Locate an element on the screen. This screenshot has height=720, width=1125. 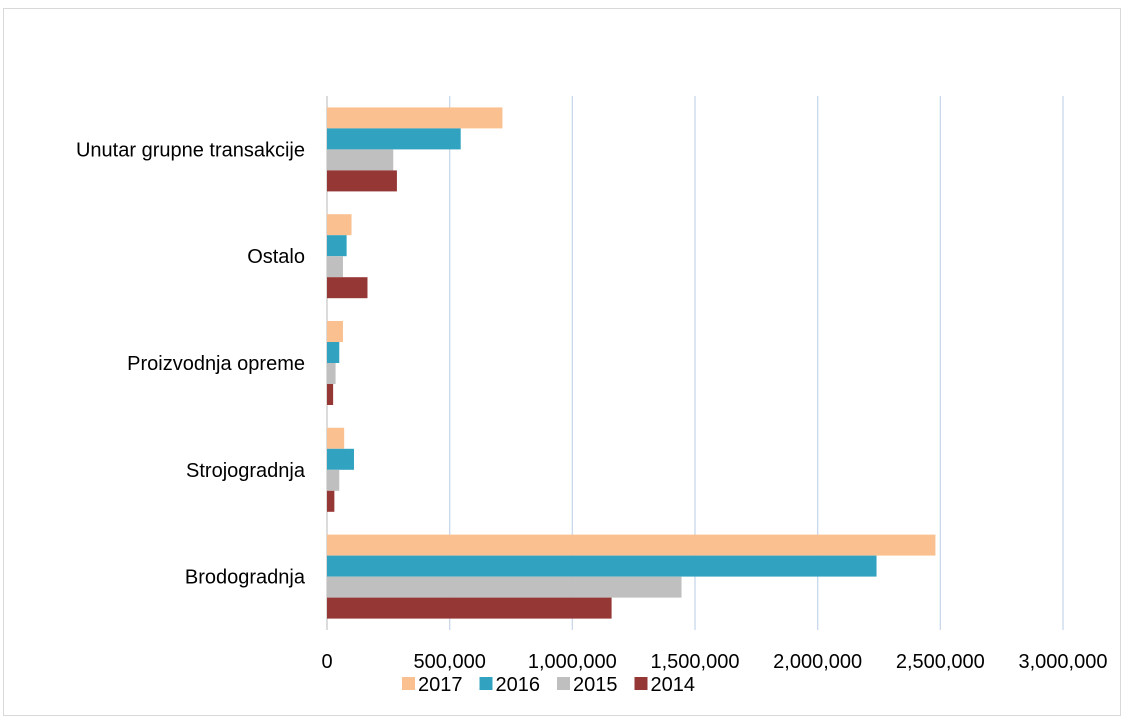
legend-label: 2017 is located at coordinates (440, 685).